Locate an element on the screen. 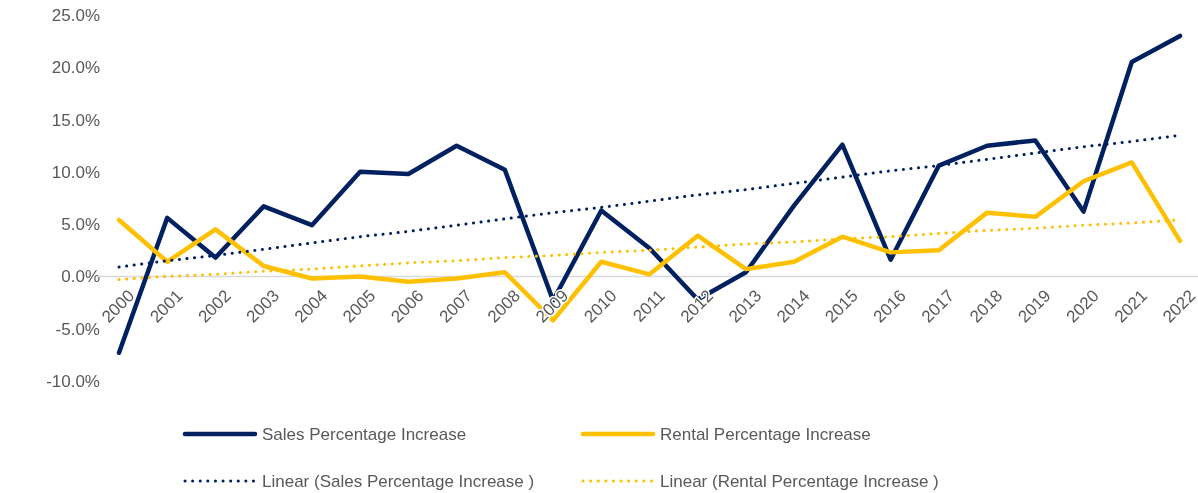 Image resolution: width=1198 pixels, height=493 pixels. y-tick-label: 20.0% is located at coordinates (75, 68).